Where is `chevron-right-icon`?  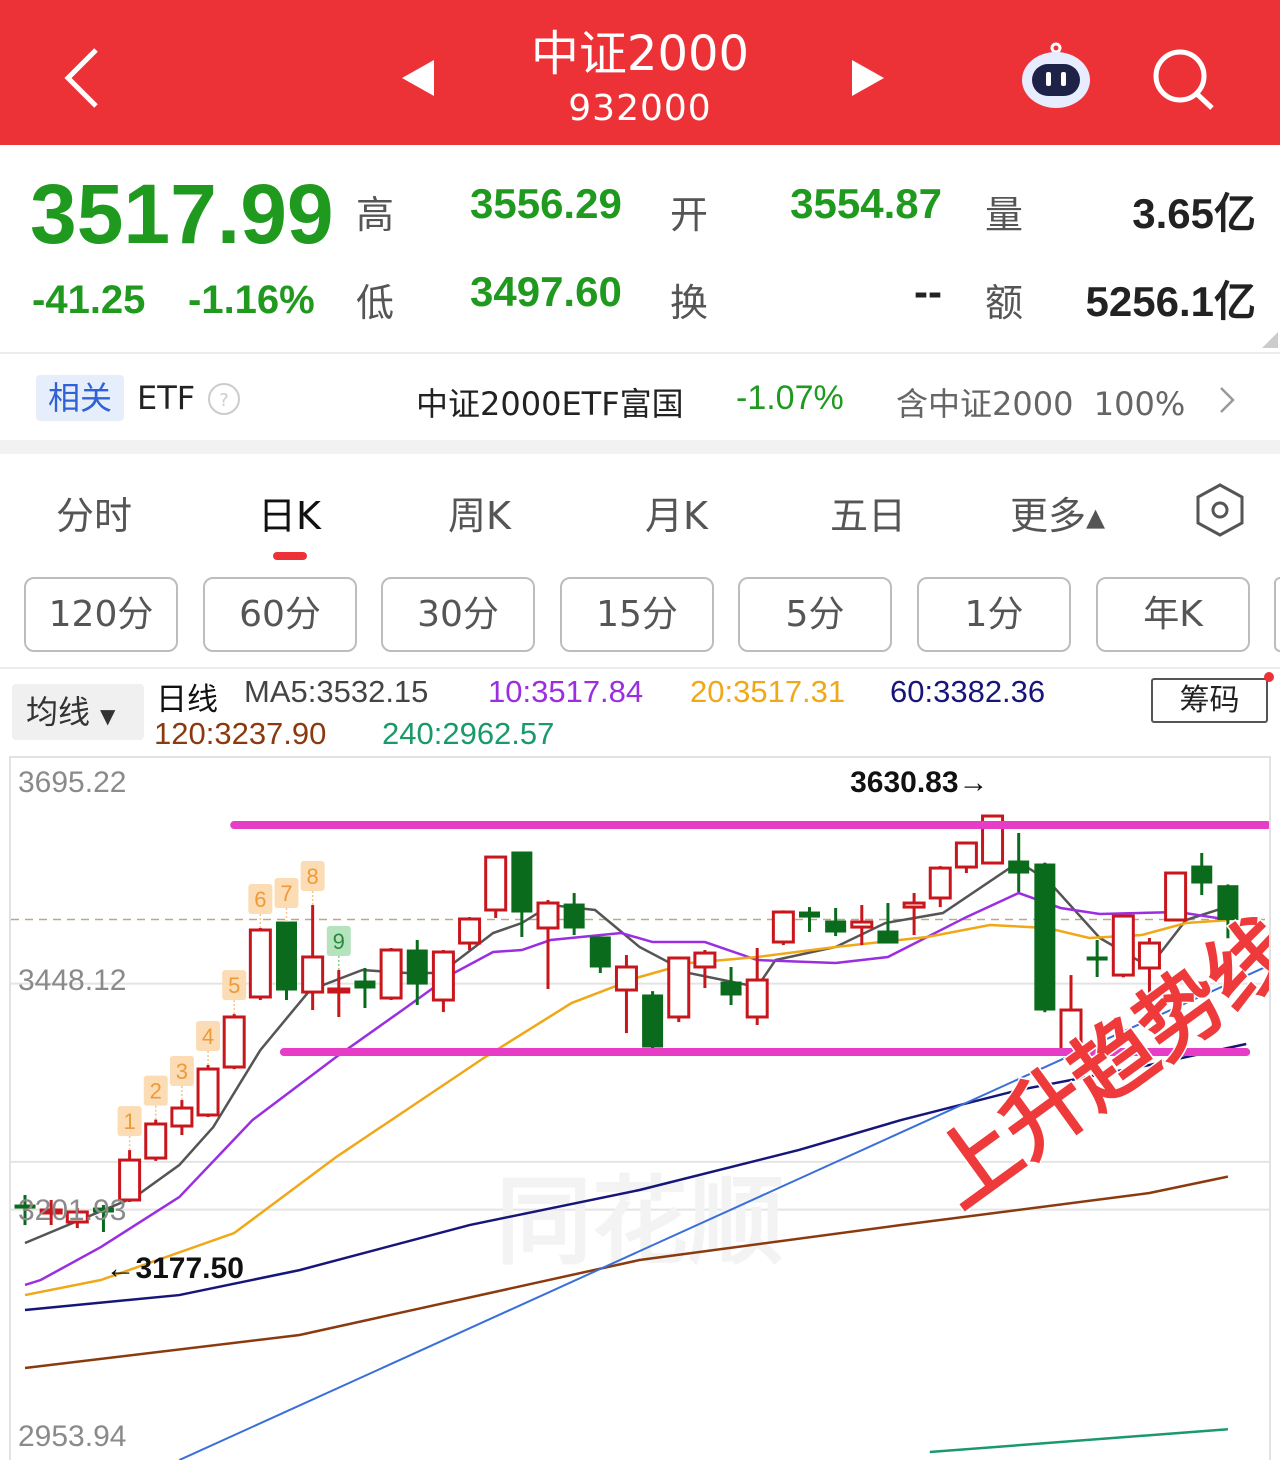
chevron-right-icon is located at coordinates (1227, 400).